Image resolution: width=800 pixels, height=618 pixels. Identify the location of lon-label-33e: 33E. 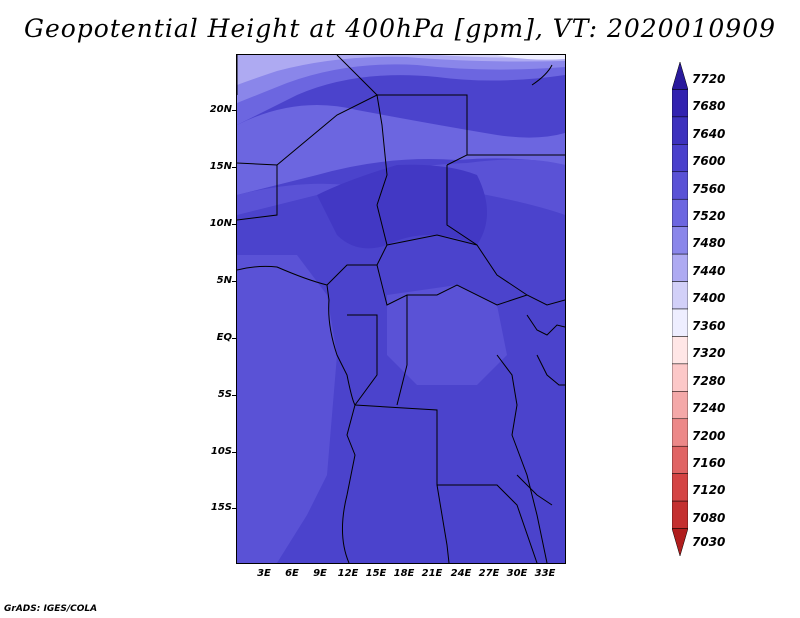
(545, 573).